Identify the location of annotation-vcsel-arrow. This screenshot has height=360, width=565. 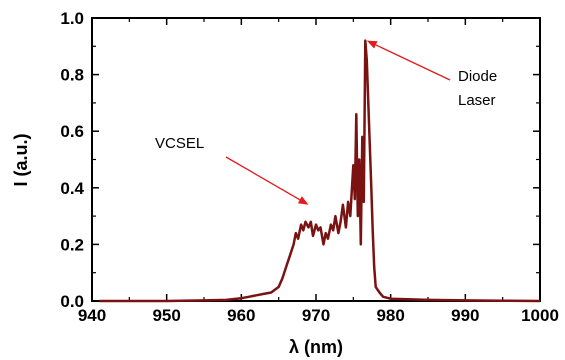
(263, 178).